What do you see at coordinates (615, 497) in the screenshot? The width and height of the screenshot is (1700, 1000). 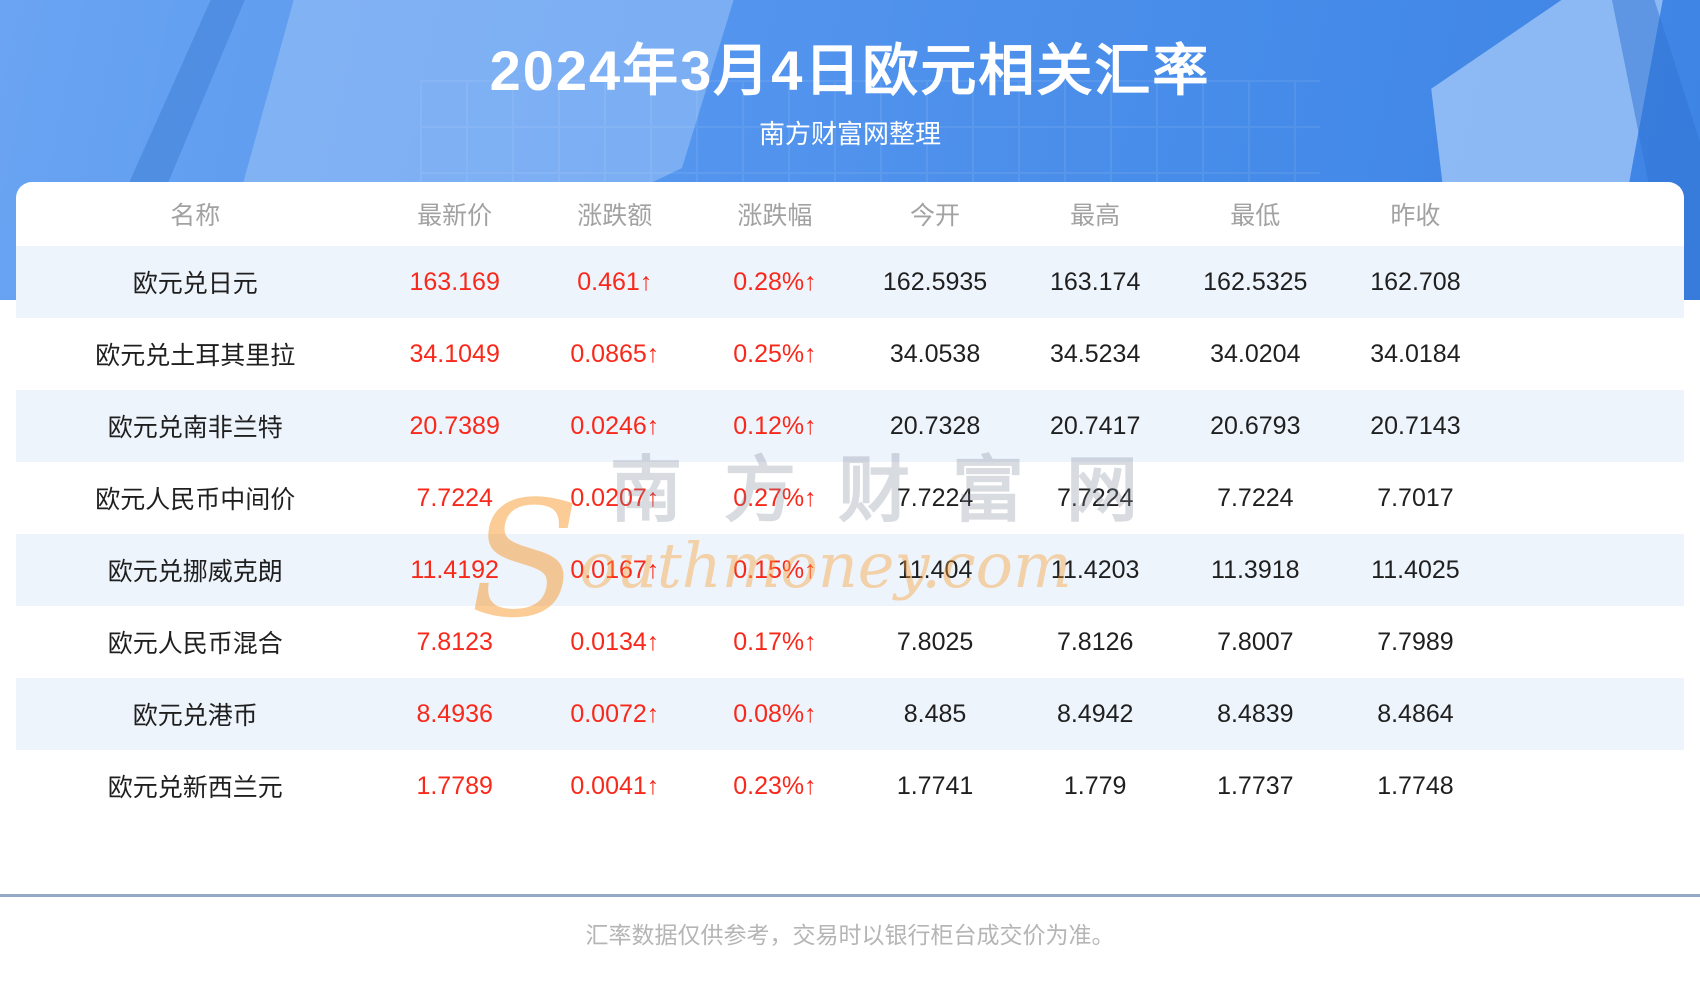 I see `change-amount: 0.0207↑` at bounding box center [615, 497].